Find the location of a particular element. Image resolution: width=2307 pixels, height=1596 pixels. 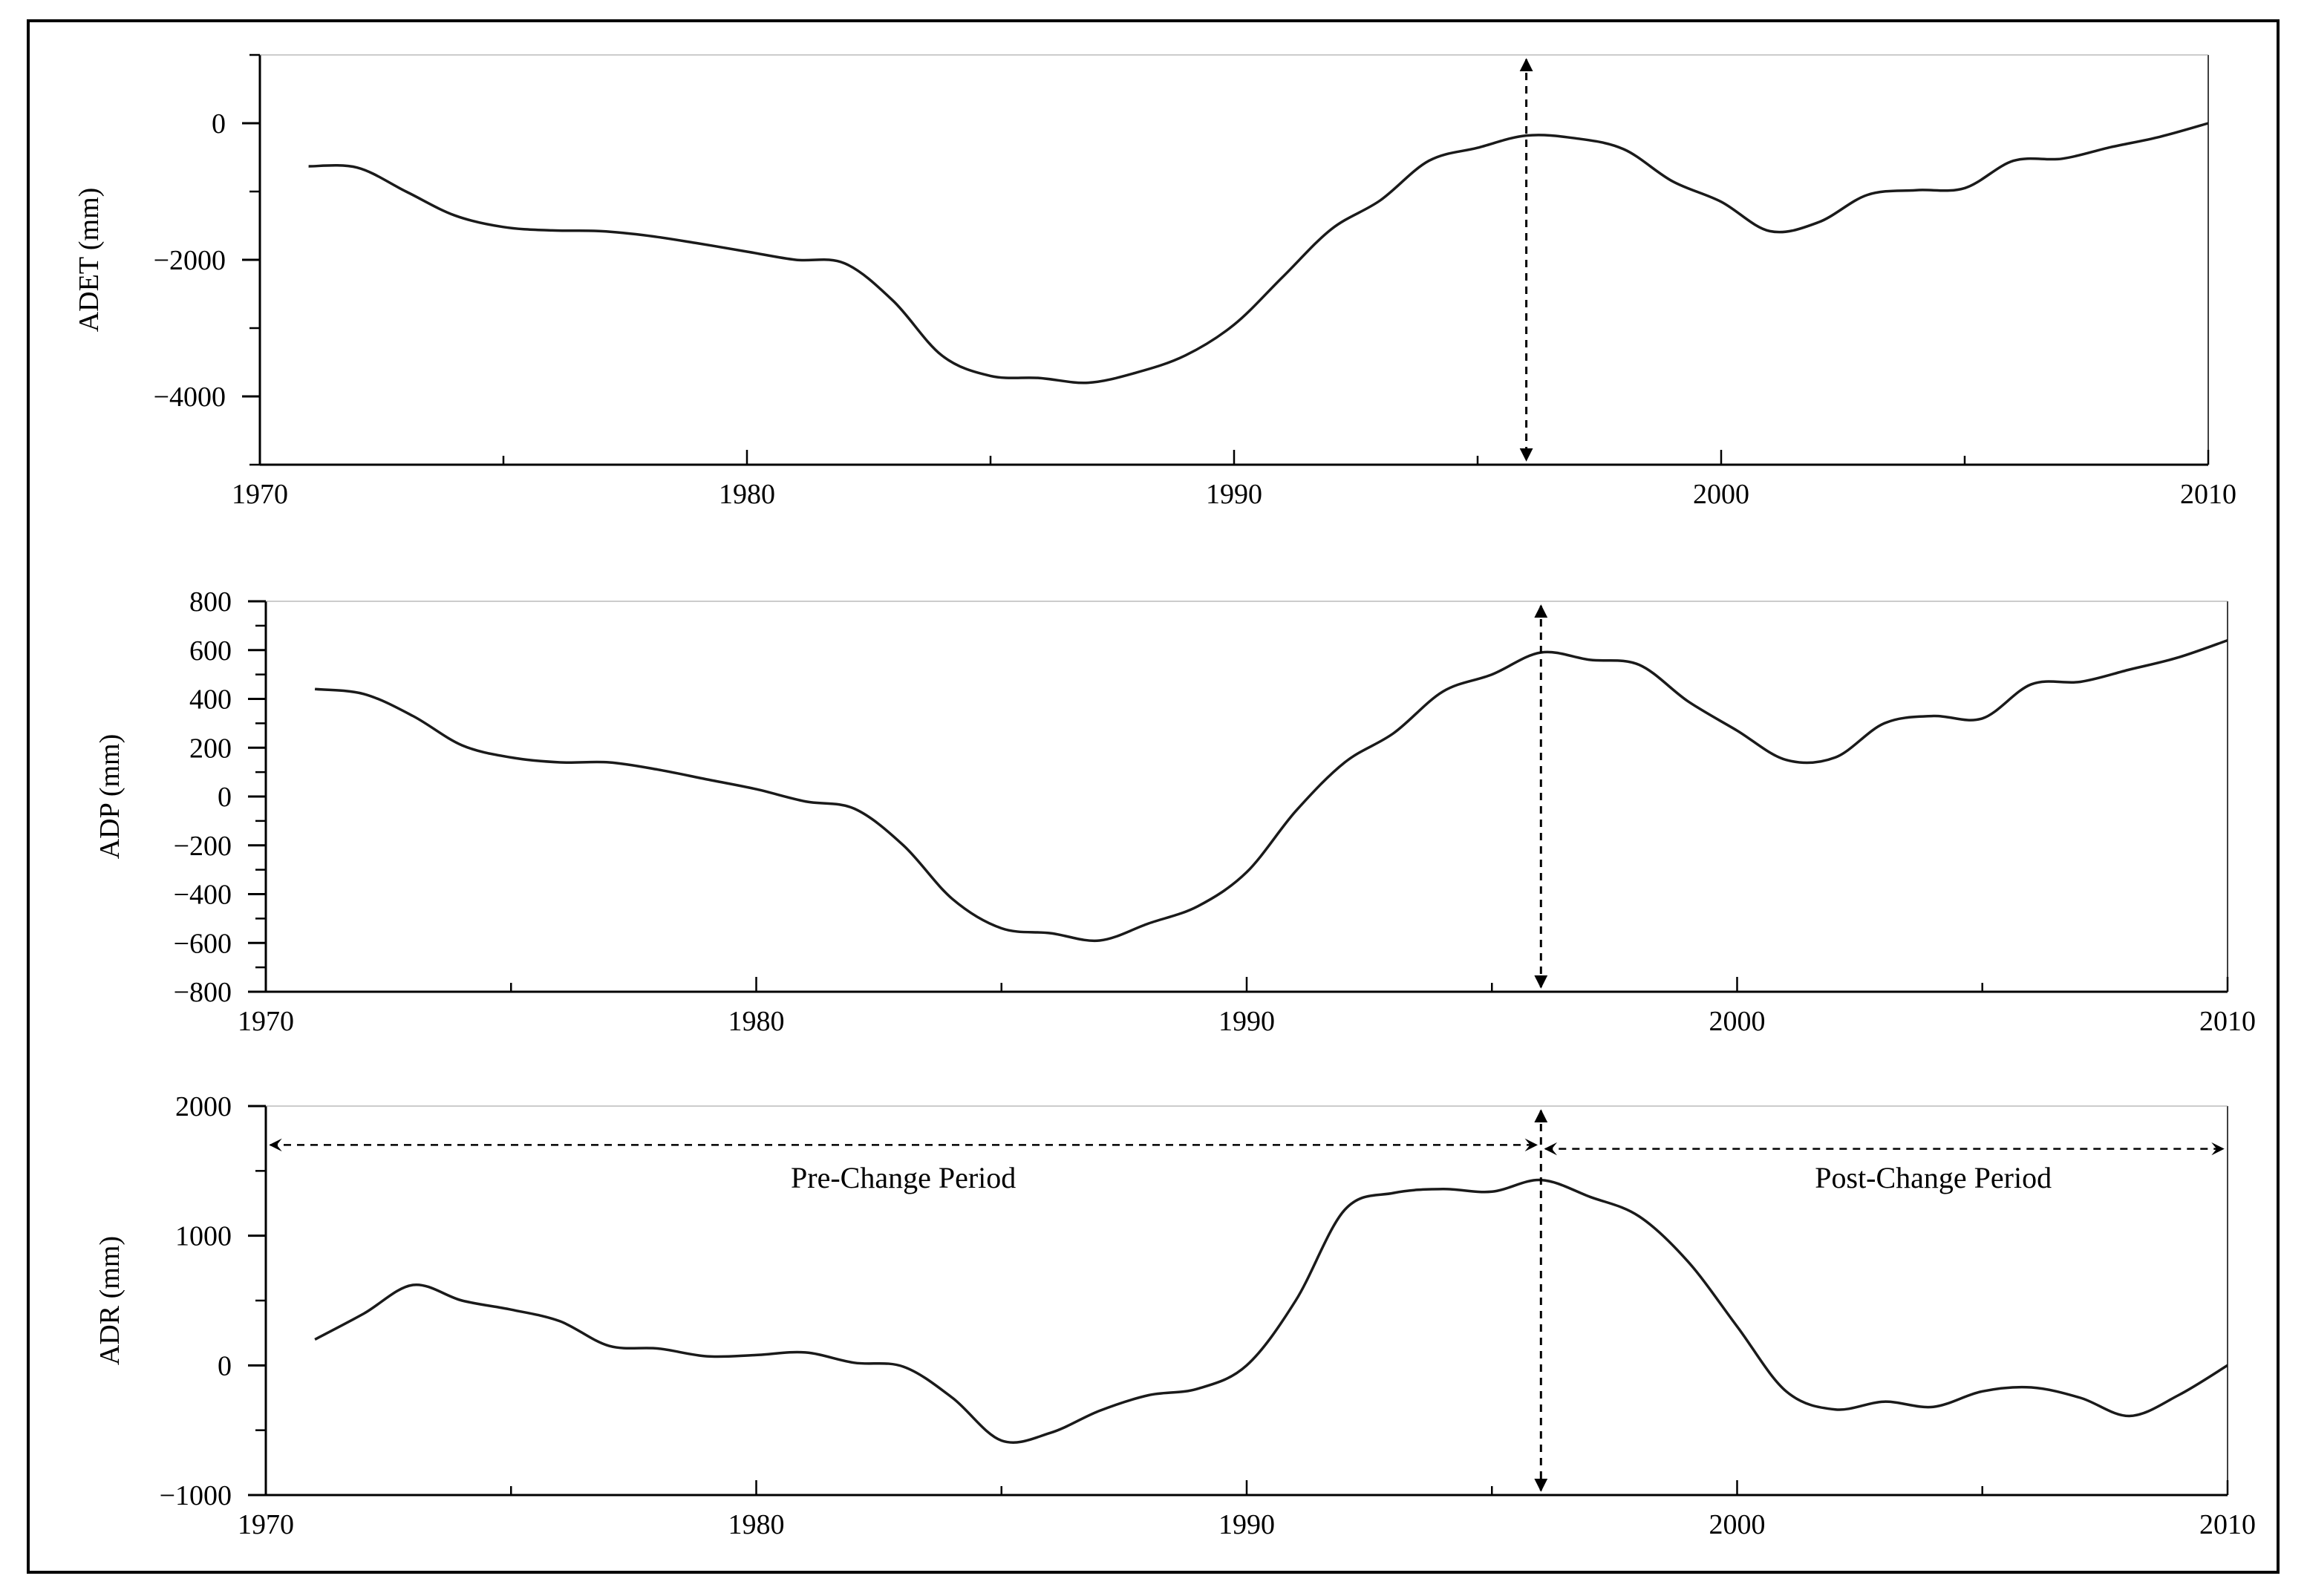

panel-3-y-axis-title: ADR (mm) is located at coordinates (109, 1301).